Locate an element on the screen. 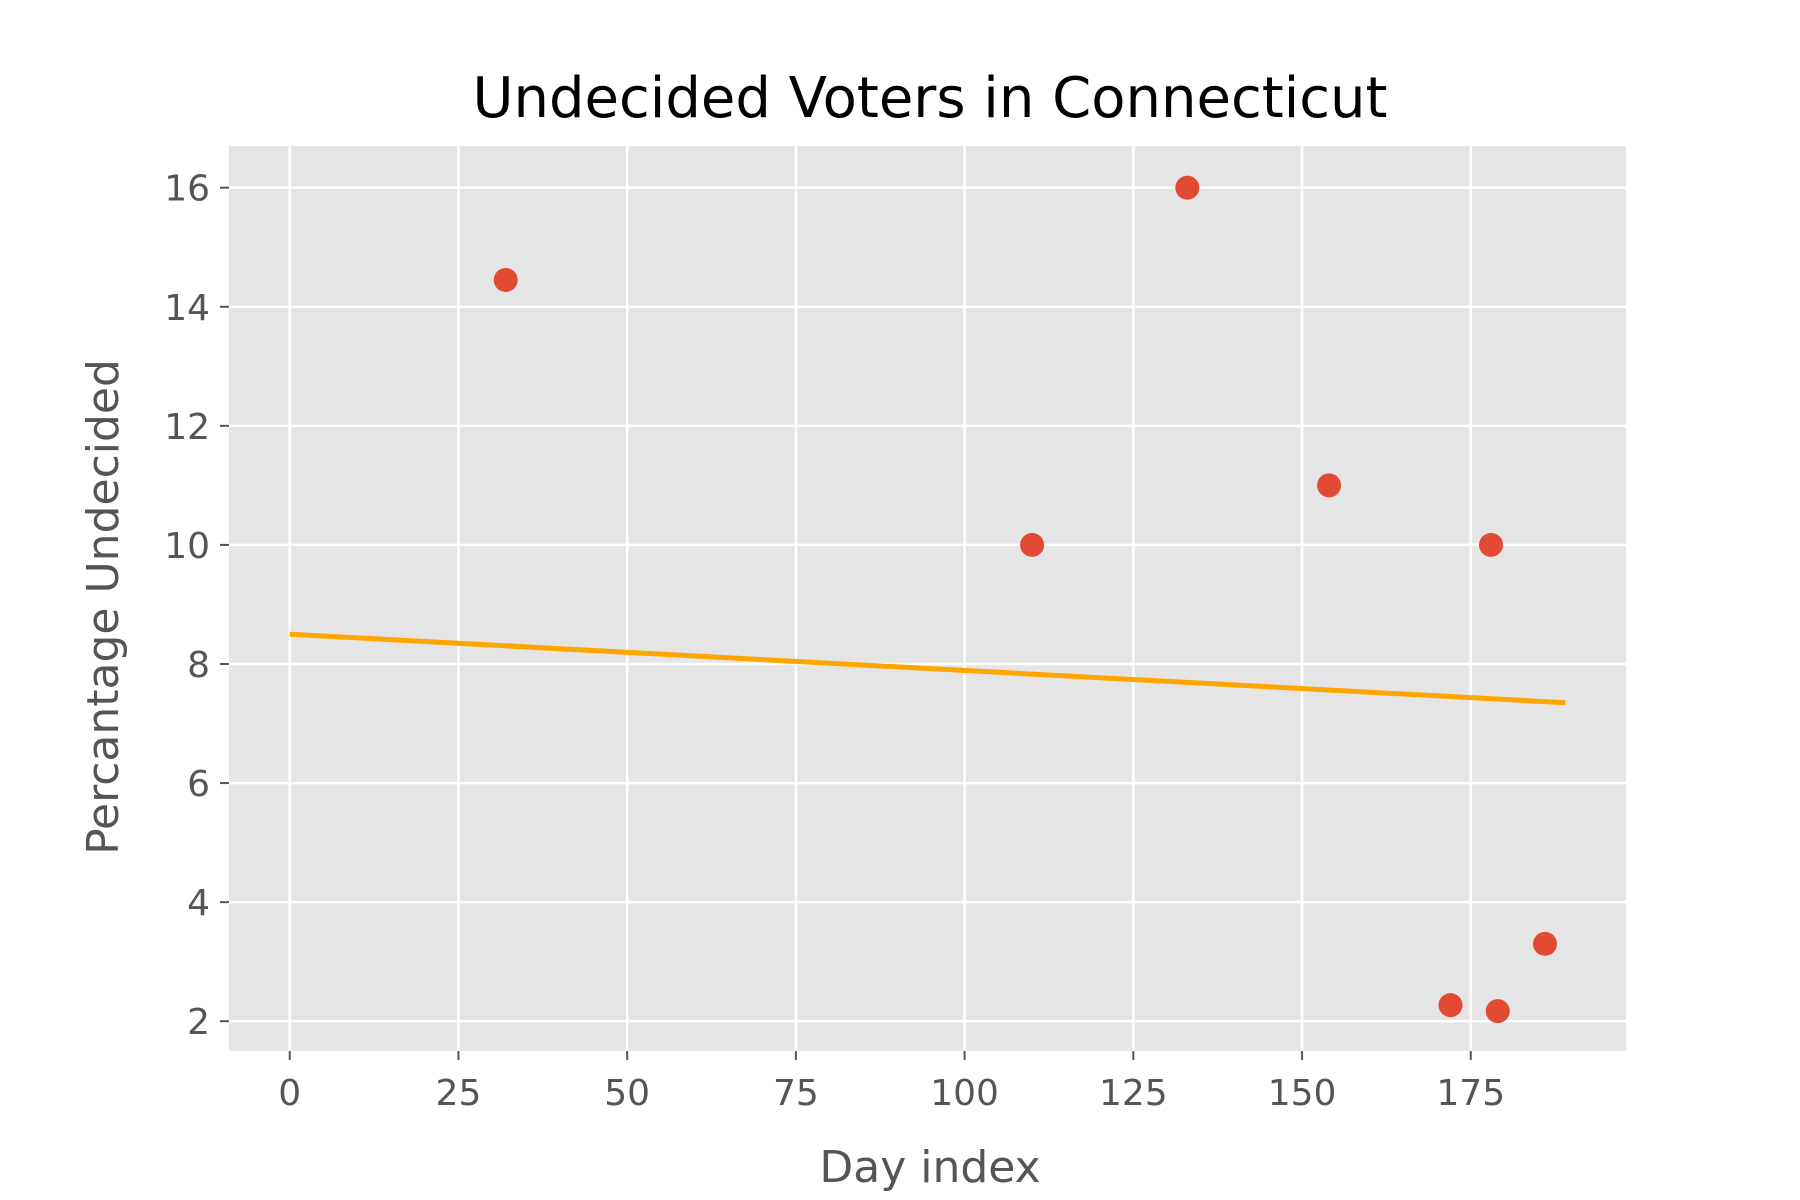 The image size is (1800, 1200). y-tick-label: 2 is located at coordinates (198, 1022).